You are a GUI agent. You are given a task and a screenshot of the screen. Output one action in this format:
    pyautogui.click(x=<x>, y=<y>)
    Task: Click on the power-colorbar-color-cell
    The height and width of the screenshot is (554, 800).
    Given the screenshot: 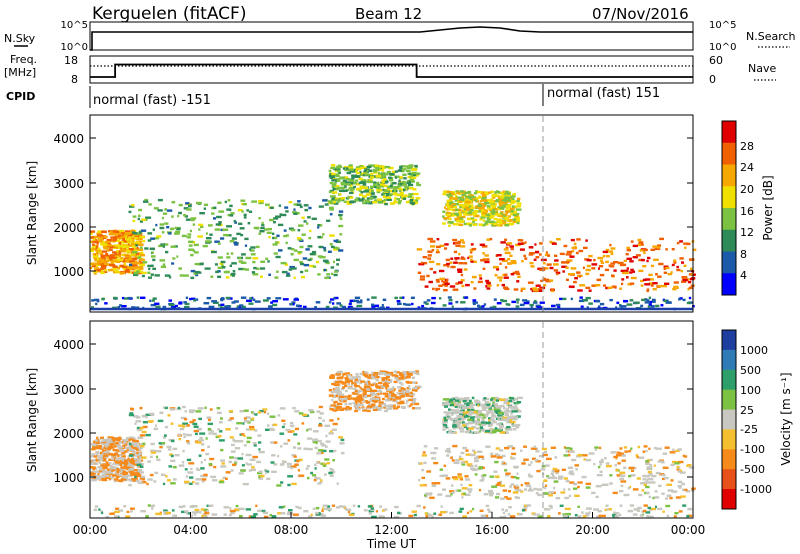 What is the action you would take?
    pyautogui.click(x=729, y=175)
    